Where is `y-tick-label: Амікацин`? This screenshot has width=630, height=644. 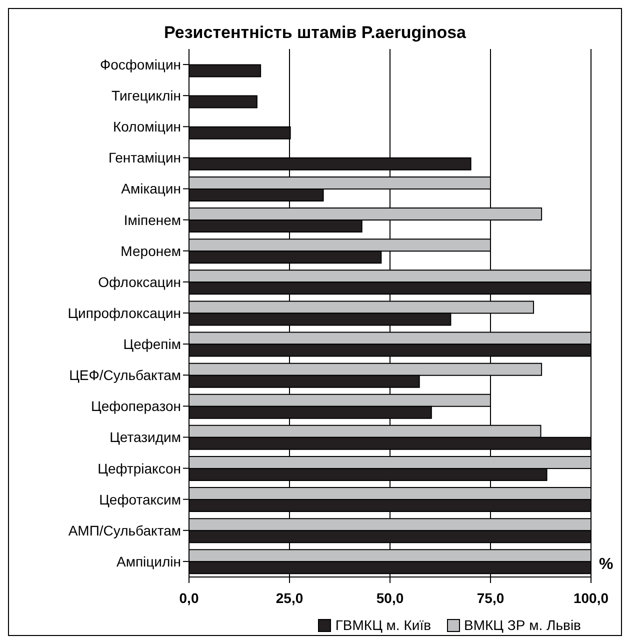 y-tick-label: Амікацин is located at coordinates (151, 188).